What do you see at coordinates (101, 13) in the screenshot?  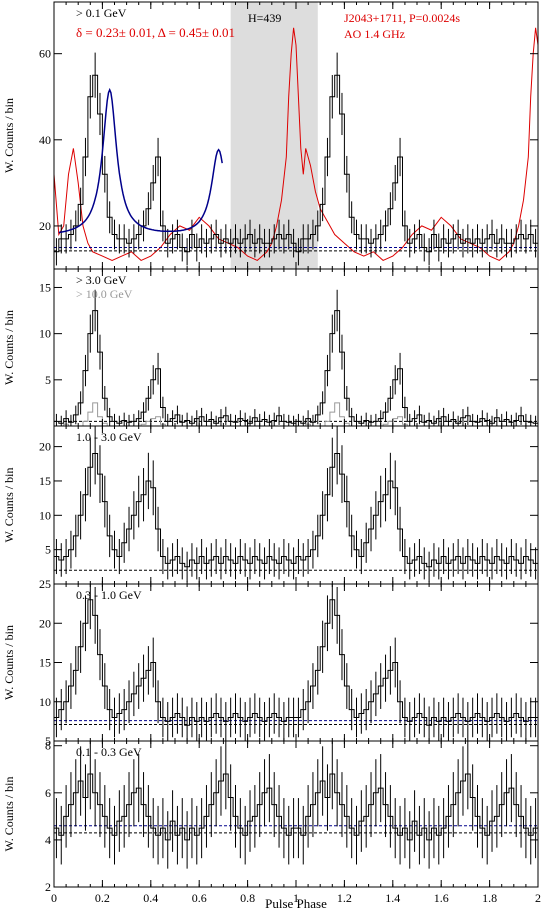 I see `energy-band-label: > 0.1 GeV` at bounding box center [101, 13].